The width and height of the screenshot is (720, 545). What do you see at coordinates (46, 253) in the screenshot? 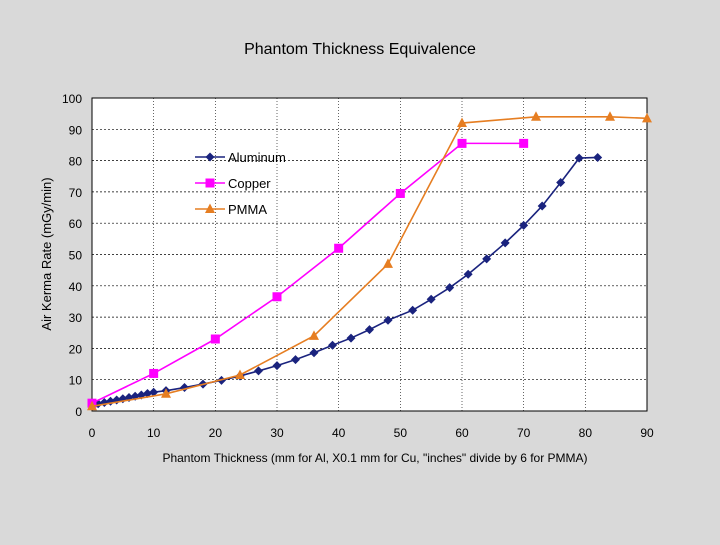
I see `y-axis-label: Air Kerma Rate (mGy/min)` at bounding box center [46, 253].